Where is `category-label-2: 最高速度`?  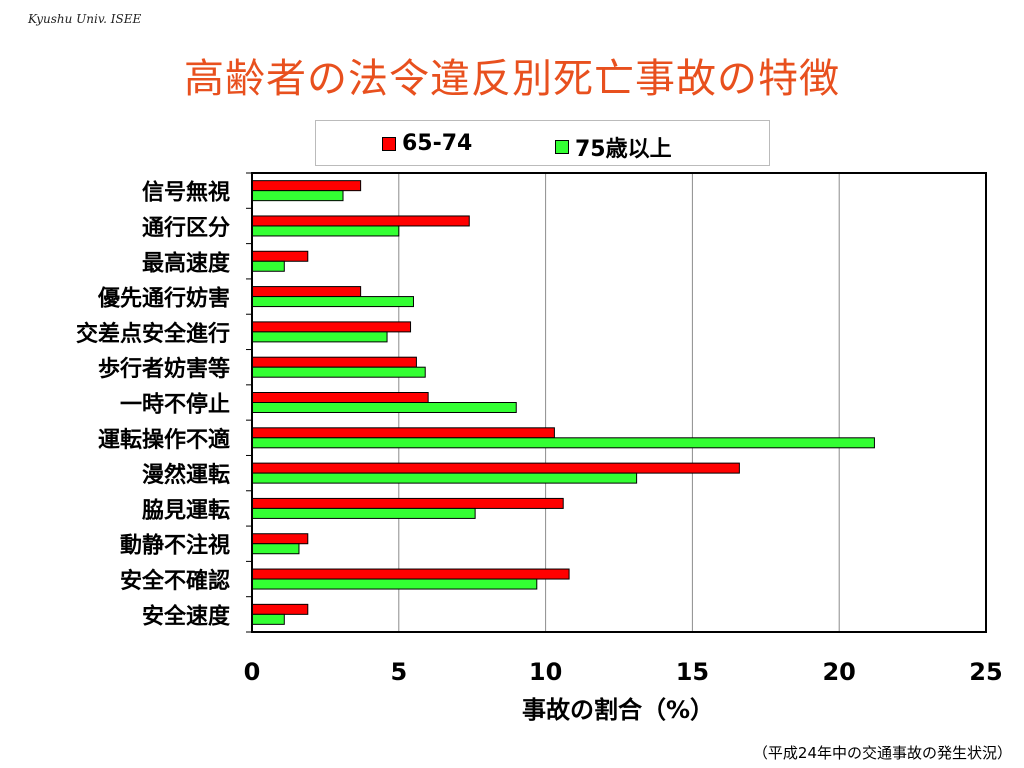
category-label-2: 最高速度 is located at coordinates (186, 263).